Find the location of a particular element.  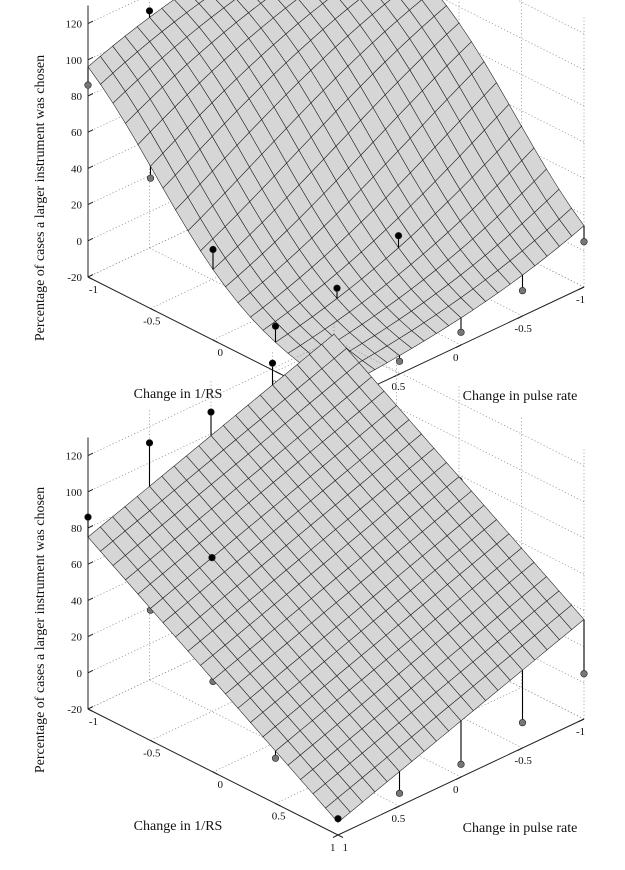

x-tick-label: 1 is located at coordinates (346, 848).